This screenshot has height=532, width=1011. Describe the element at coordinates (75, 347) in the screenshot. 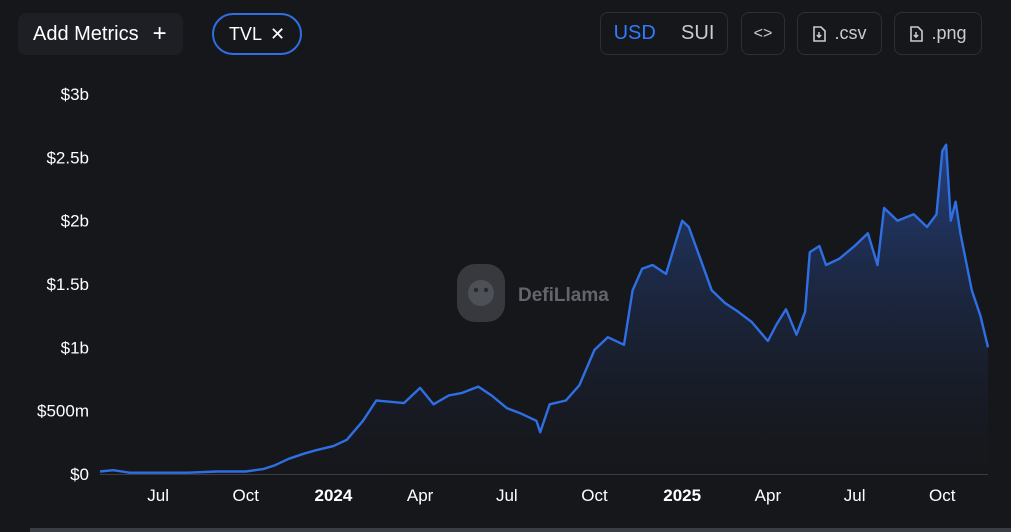

I see `y-tick-label: $1b` at that location.